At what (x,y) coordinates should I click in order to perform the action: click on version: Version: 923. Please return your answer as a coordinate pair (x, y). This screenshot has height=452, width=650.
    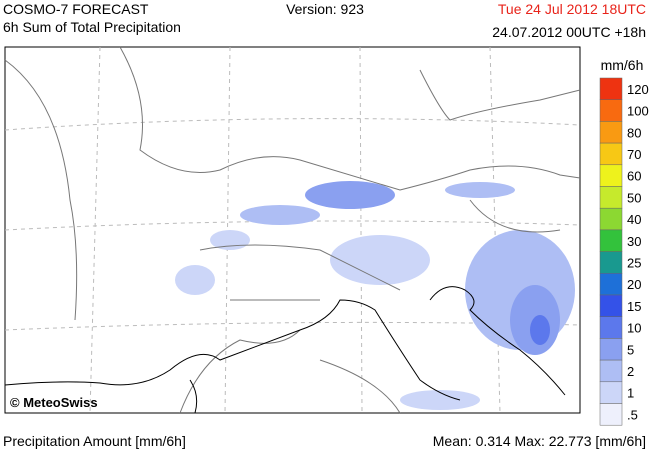
    Looking at the image, I should click on (325, 9).